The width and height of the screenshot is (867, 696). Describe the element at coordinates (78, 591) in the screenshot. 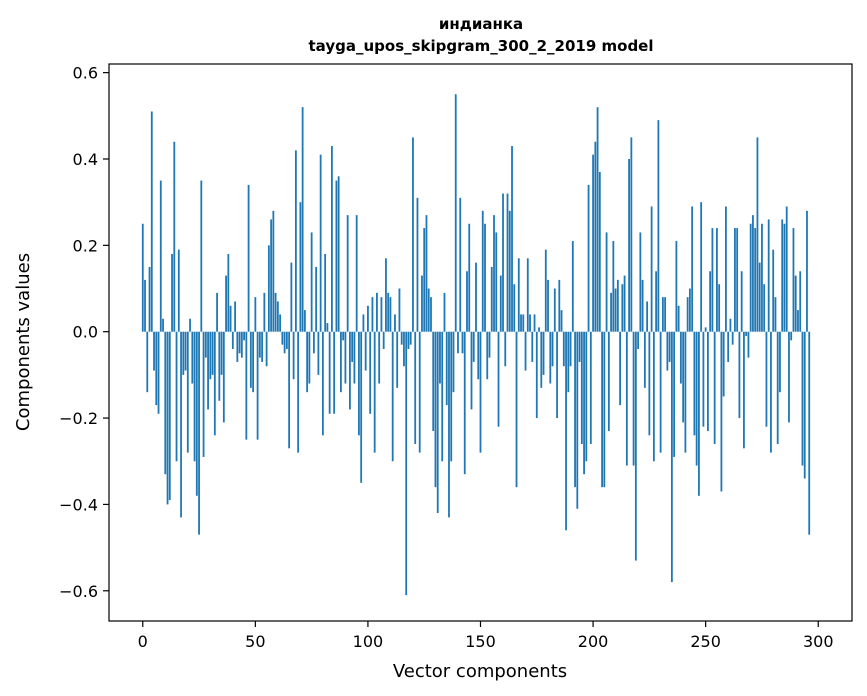

I see `y-tick-label: −0.6` at that location.